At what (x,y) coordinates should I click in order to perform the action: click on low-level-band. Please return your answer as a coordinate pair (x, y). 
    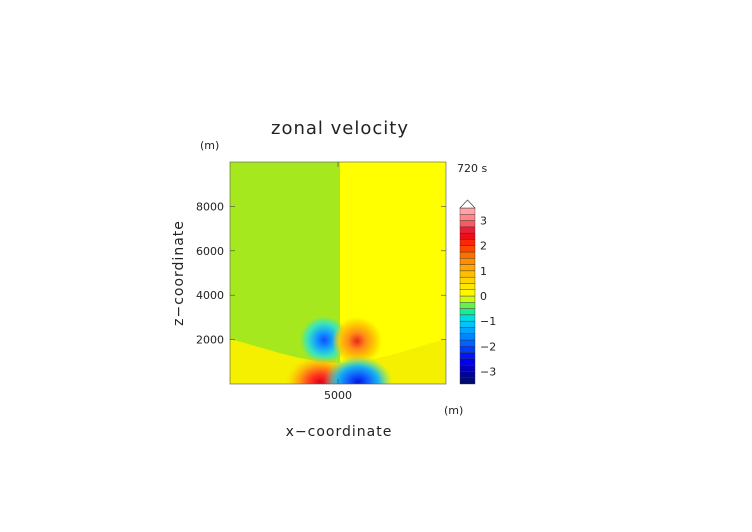
    Looking at the image, I should click on (338, 361).